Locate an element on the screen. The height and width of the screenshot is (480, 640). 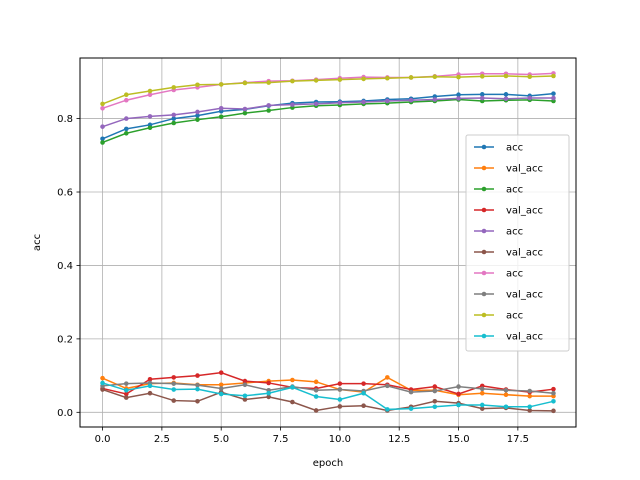
y-tick-label: 0.4 is located at coordinates (65, 266).